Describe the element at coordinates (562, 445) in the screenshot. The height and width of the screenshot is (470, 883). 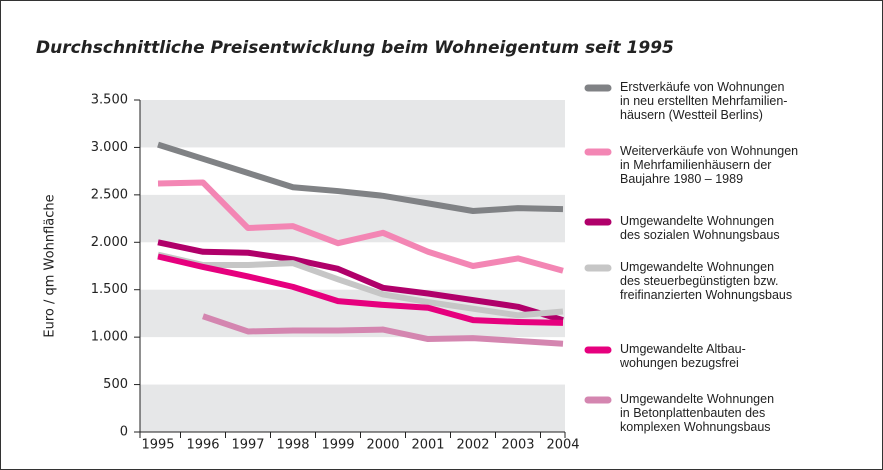
I see `x-tick-label: 2004` at that location.